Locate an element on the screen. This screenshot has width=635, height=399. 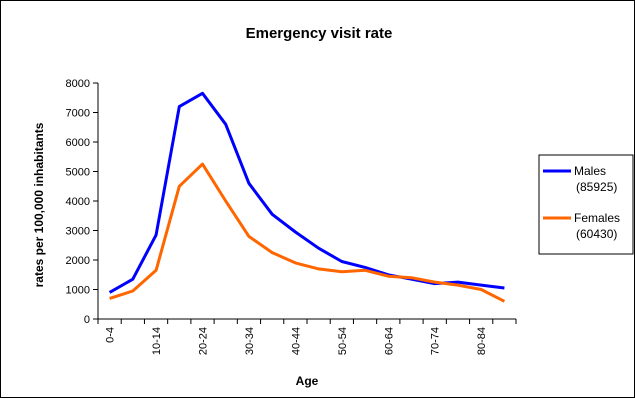
x-tick-label: 70-74 is located at coordinates (436, 341).